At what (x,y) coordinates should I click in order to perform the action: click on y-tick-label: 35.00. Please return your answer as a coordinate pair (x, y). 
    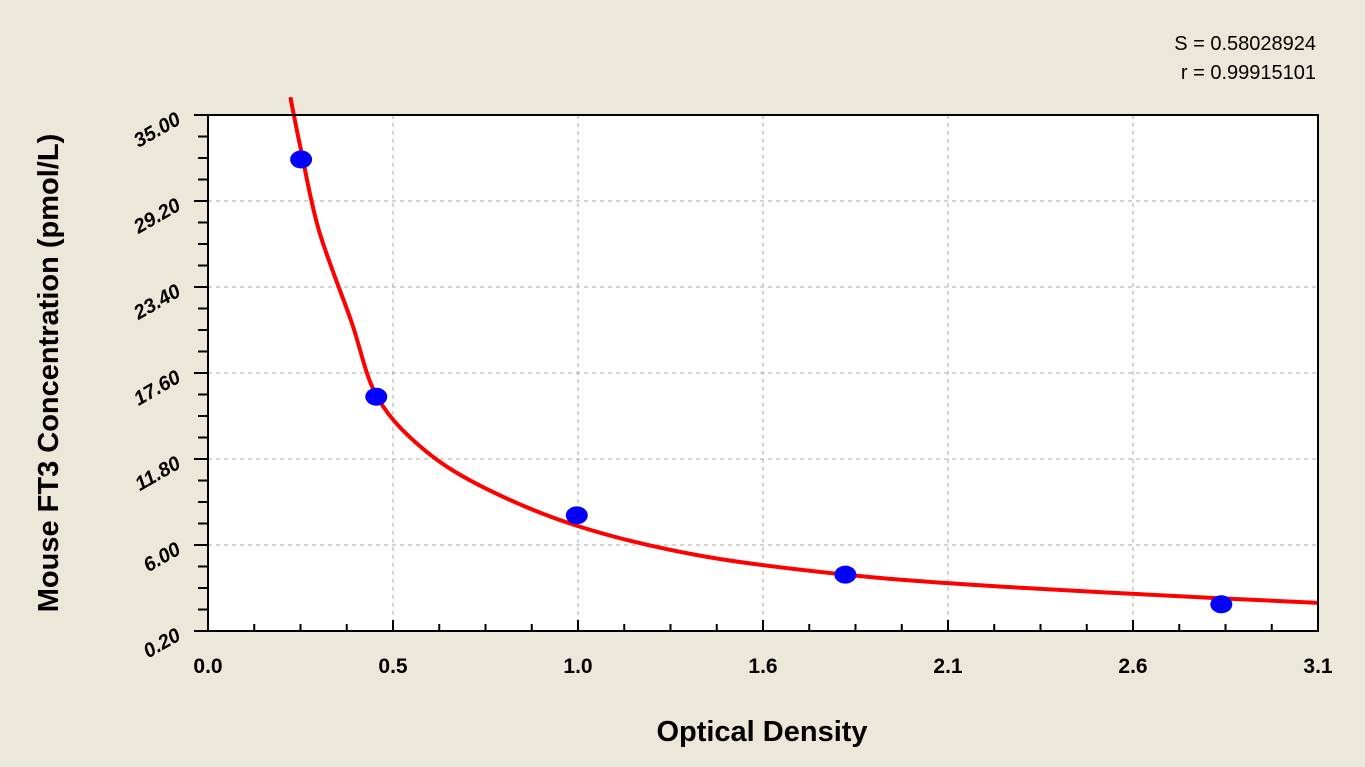
    Looking at the image, I should click on (157, 130).